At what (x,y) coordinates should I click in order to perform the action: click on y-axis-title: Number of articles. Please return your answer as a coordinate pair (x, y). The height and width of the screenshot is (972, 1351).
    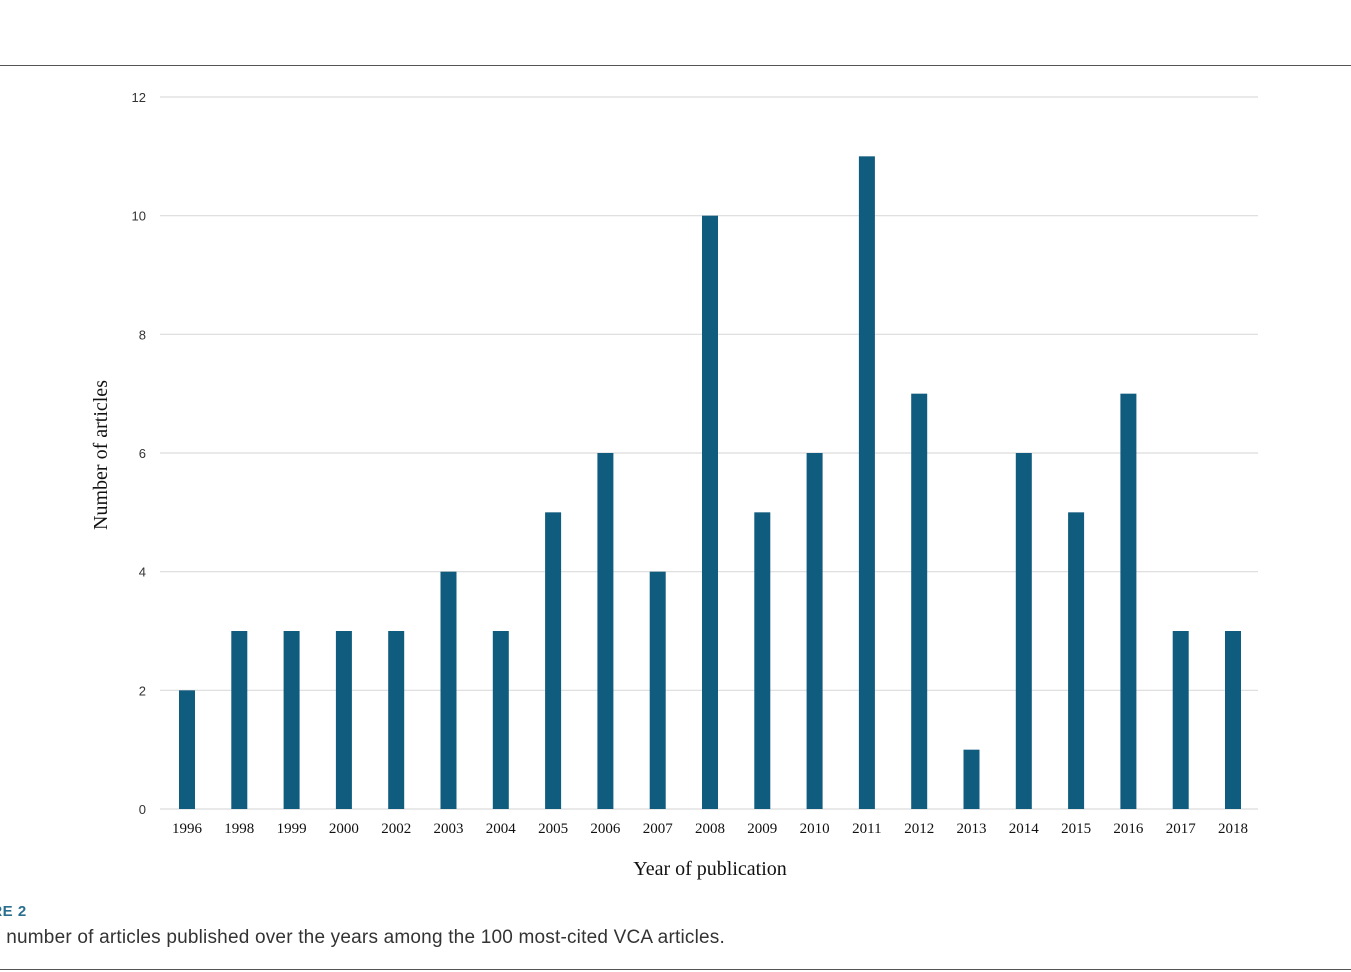
    Looking at the image, I should click on (101, 455).